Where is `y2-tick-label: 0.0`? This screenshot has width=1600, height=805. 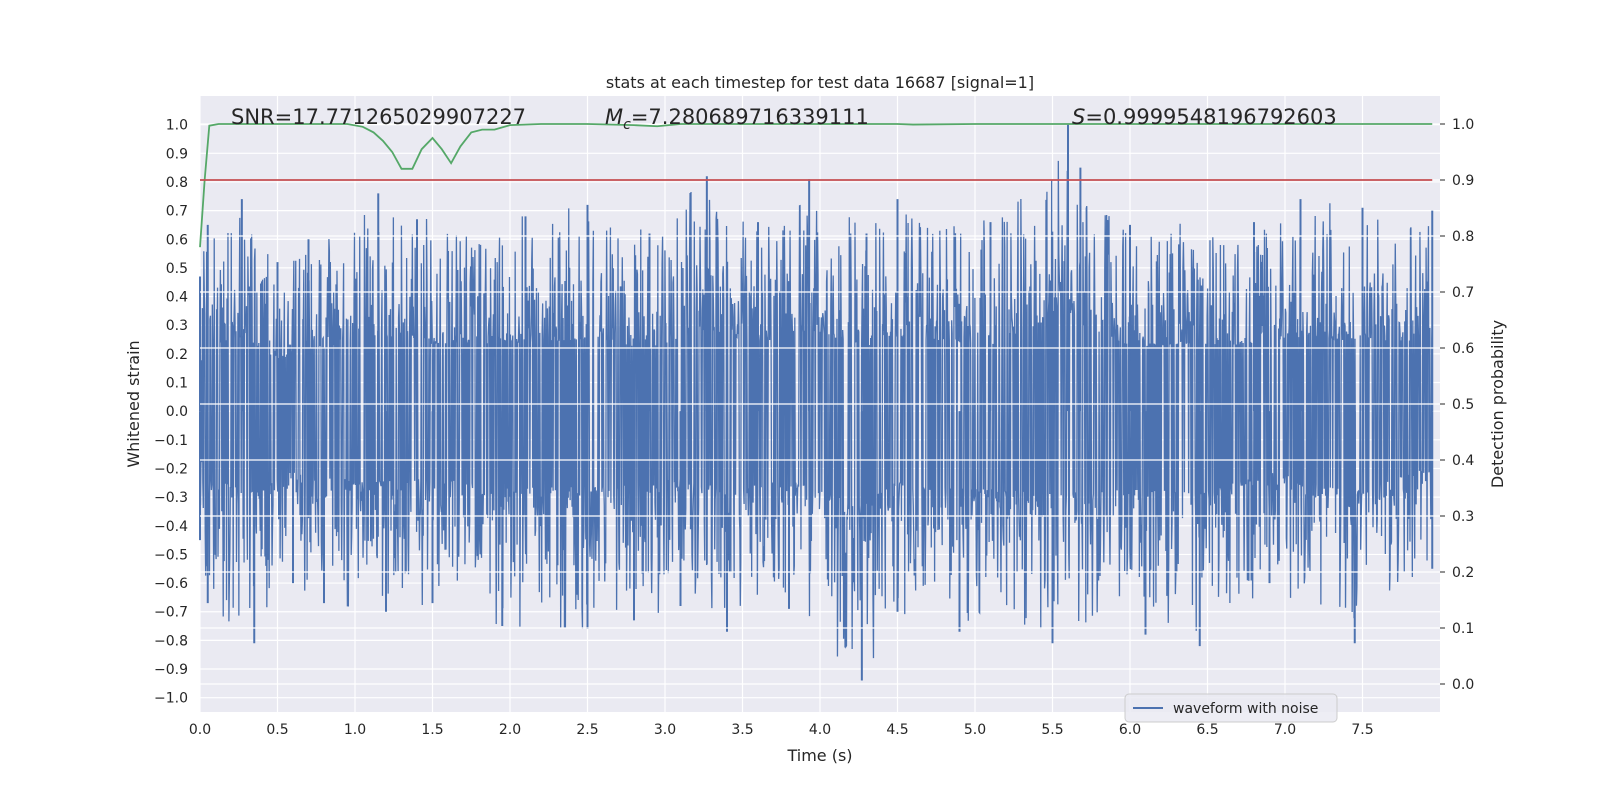 y2-tick-label: 0.0 is located at coordinates (1463, 685).